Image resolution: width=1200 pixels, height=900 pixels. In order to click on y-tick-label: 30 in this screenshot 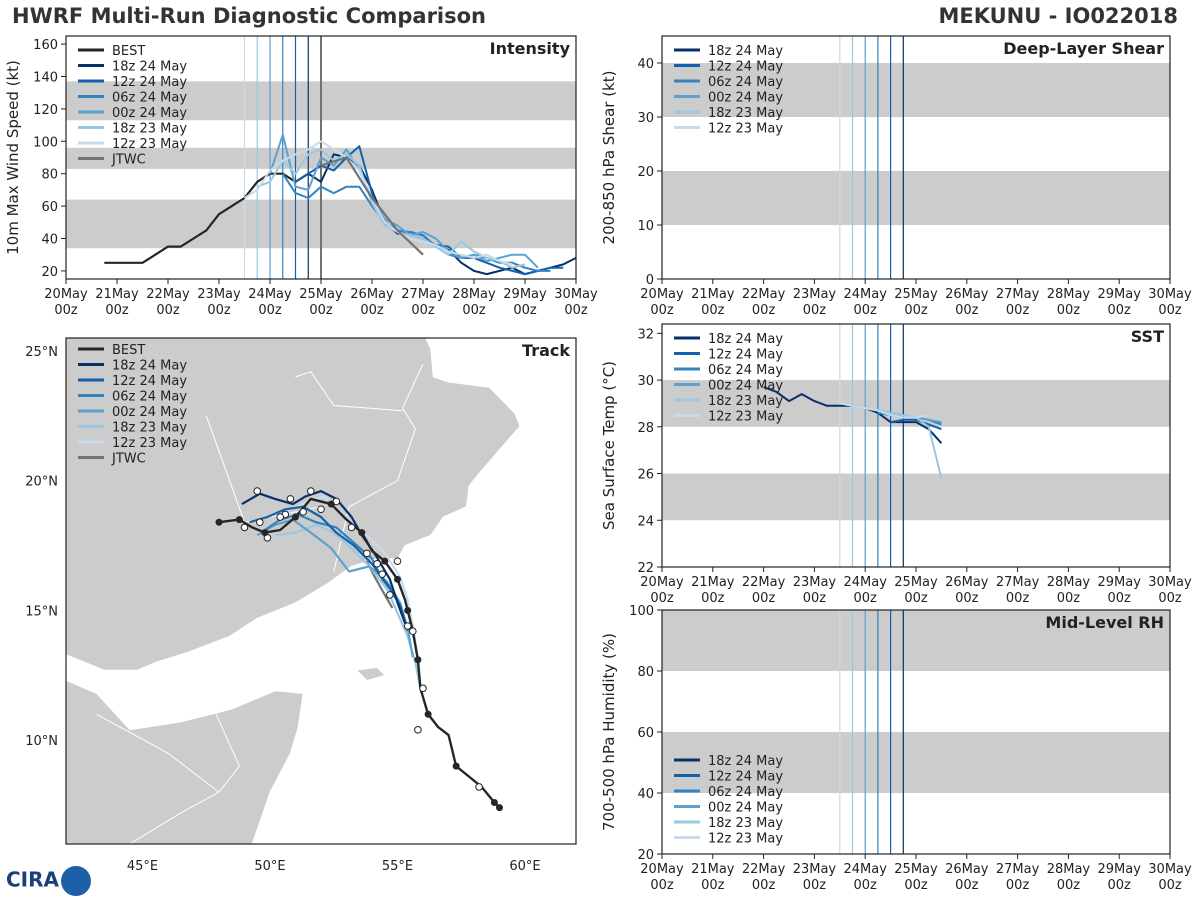, I will do `click(645, 118)`.